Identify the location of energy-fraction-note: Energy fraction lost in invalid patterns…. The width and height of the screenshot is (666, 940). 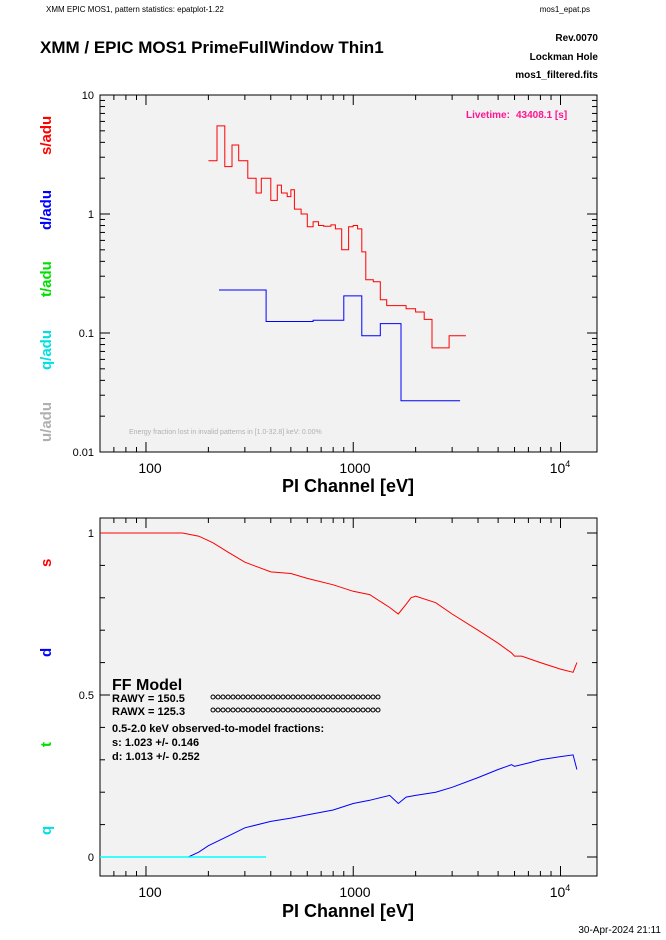
(225, 432).